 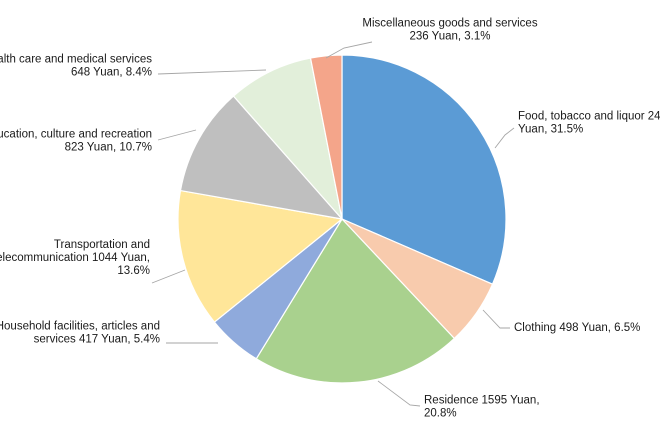 I want to click on data-label-line: 20.8%, so click(x=440, y=414).